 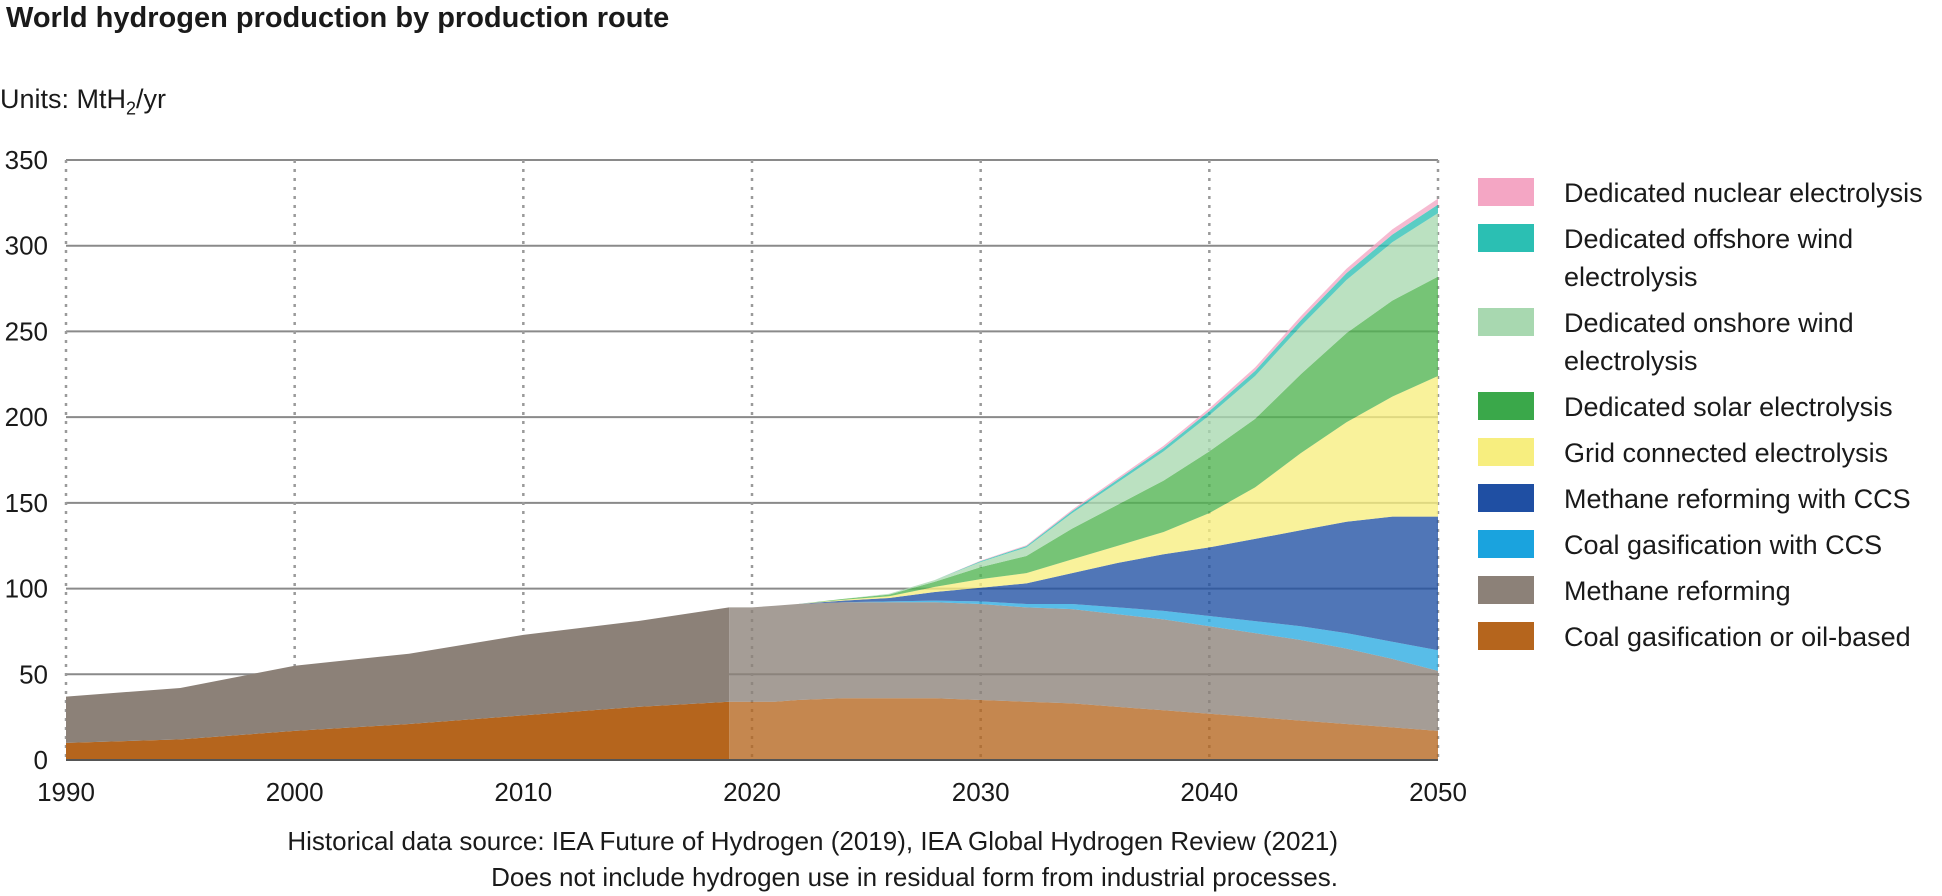 What do you see at coordinates (1083, 492) in the screenshot?
I see `area-grid-connected-electrolysis` at bounding box center [1083, 492].